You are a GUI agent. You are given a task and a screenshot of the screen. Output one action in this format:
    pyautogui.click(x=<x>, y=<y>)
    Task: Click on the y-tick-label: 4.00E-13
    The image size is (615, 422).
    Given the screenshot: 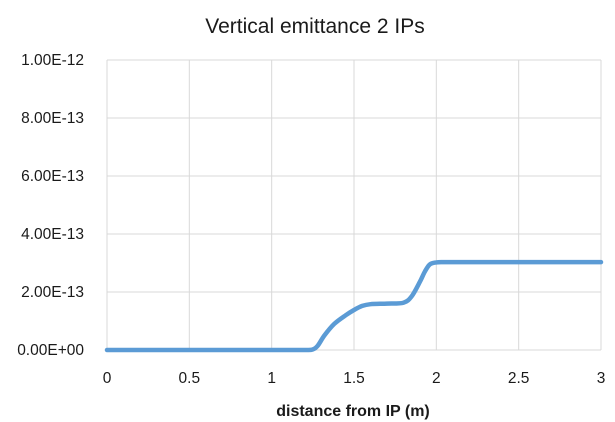 What is the action you would take?
    pyautogui.click(x=52, y=234)
    